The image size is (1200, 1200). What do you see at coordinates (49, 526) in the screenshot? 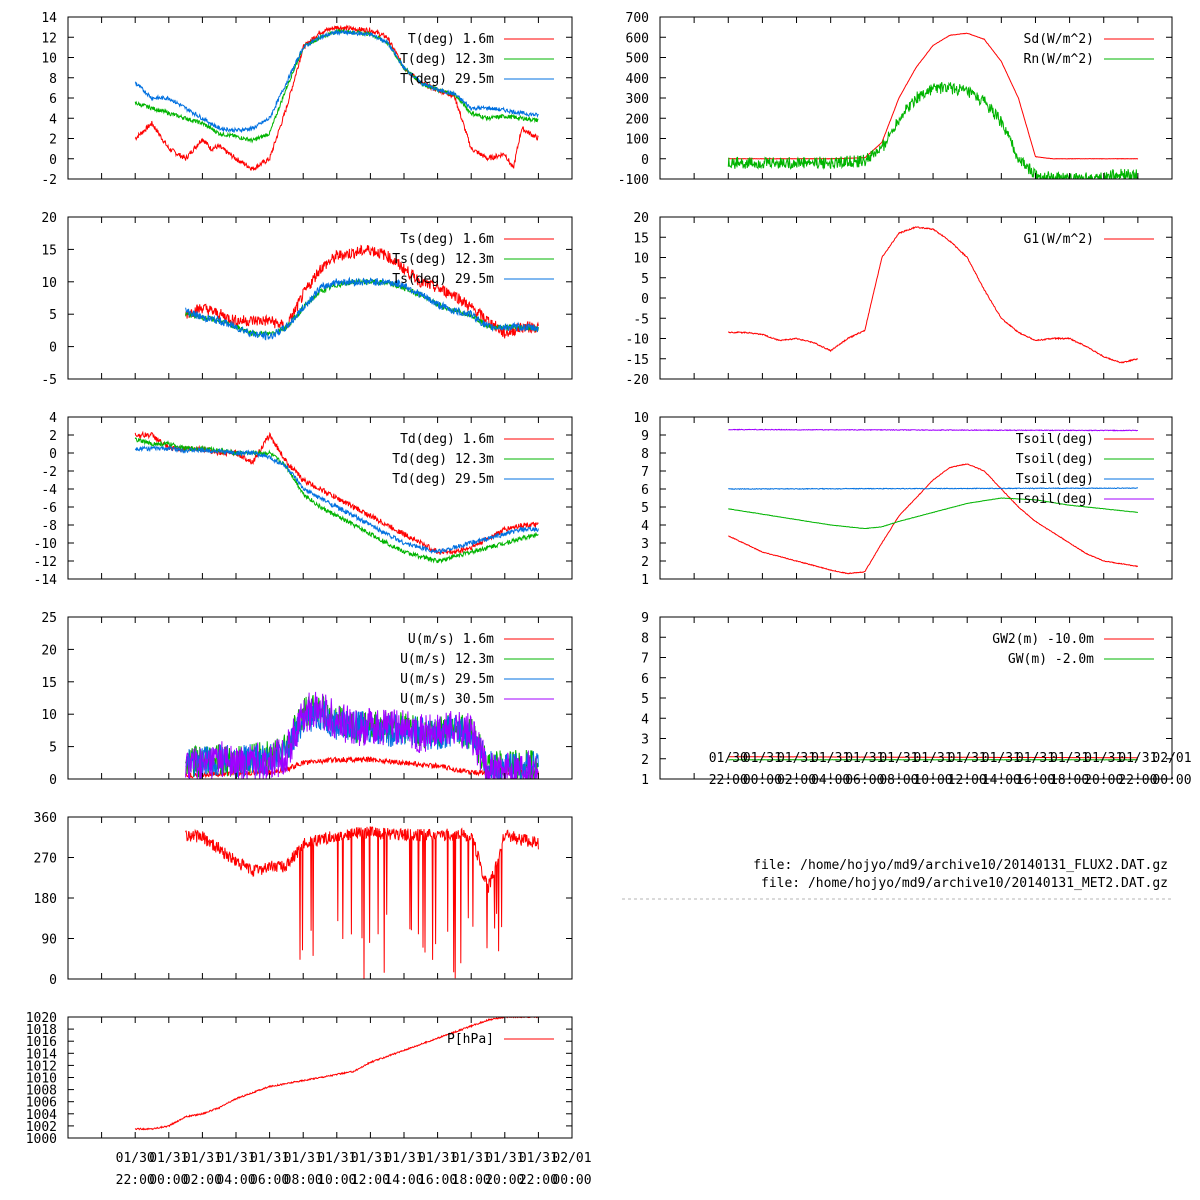
I see `y-tick-label: -8` at bounding box center [49, 526].